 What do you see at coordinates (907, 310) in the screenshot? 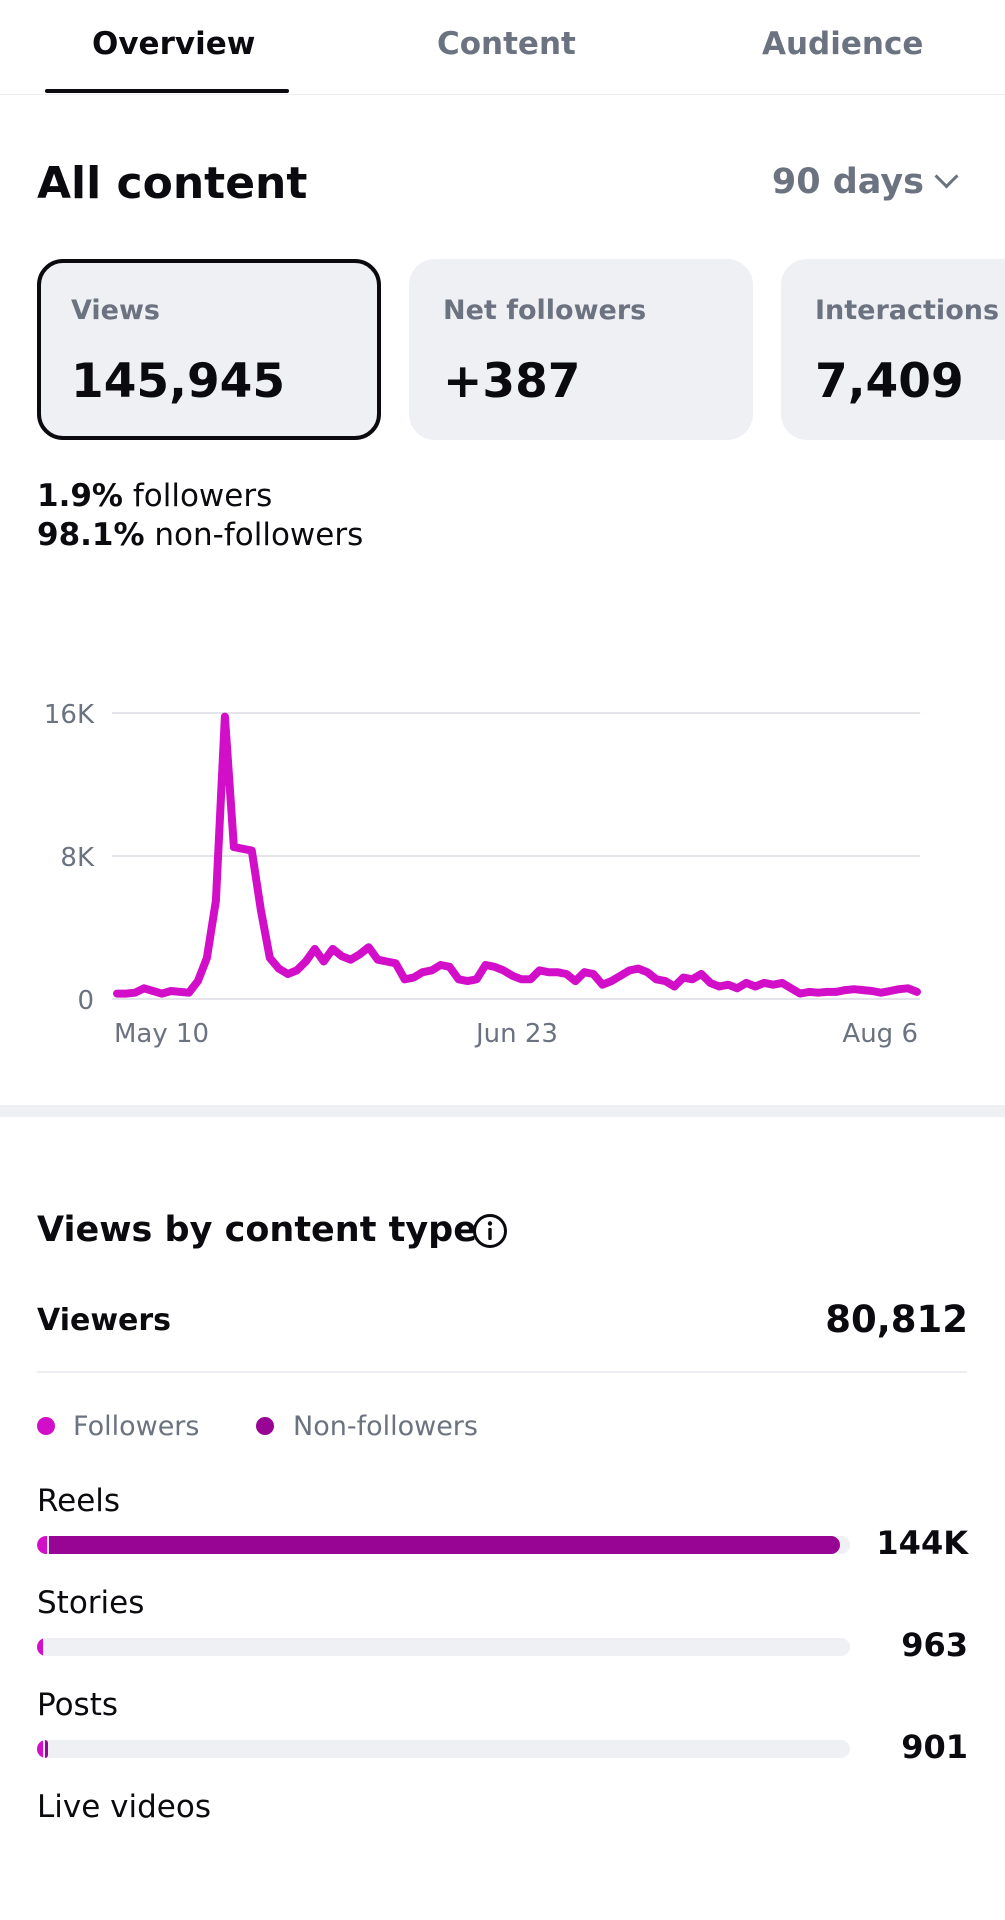
I see `metric-label: Interactions` at bounding box center [907, 310].